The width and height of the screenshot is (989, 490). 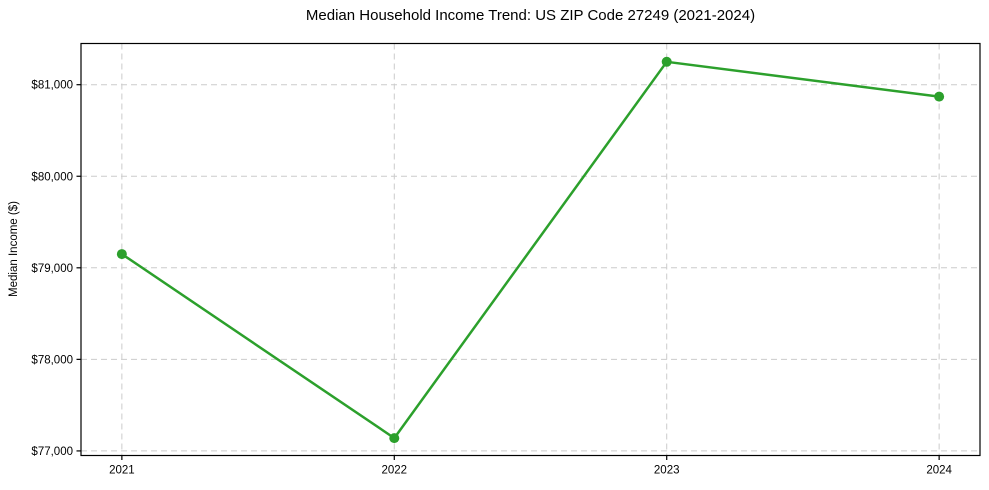 What do you see at coordinates (122, 471) in the screenshot?
I see `x-tick-label: 2021` at bounding box center [122, 471].